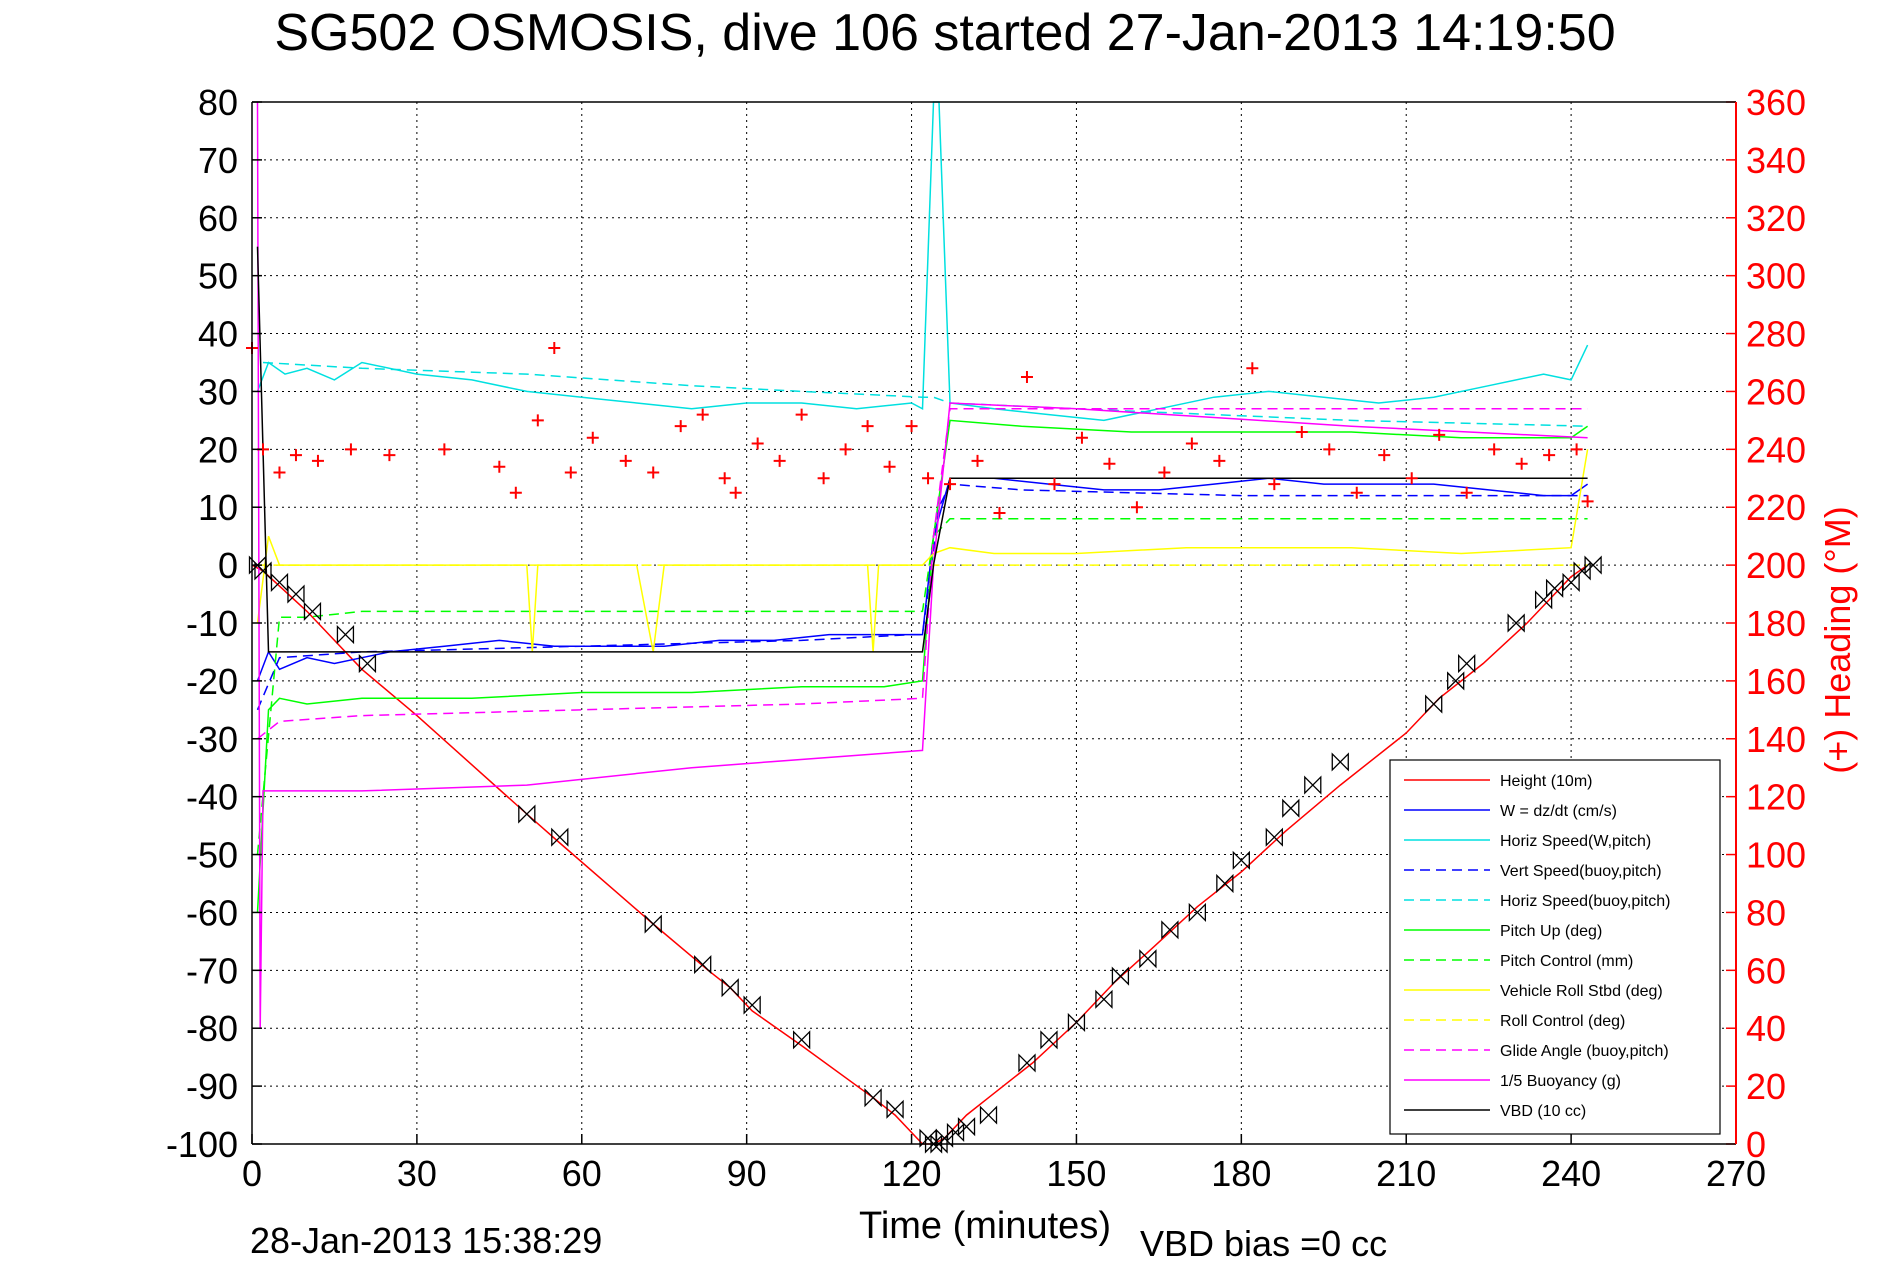 The image size is (1891, 1262). What do you see at coordinates (1076, 1173) in the screenshot?
I see `x-tick-label: 150` at bounding box center [1076, 1173].